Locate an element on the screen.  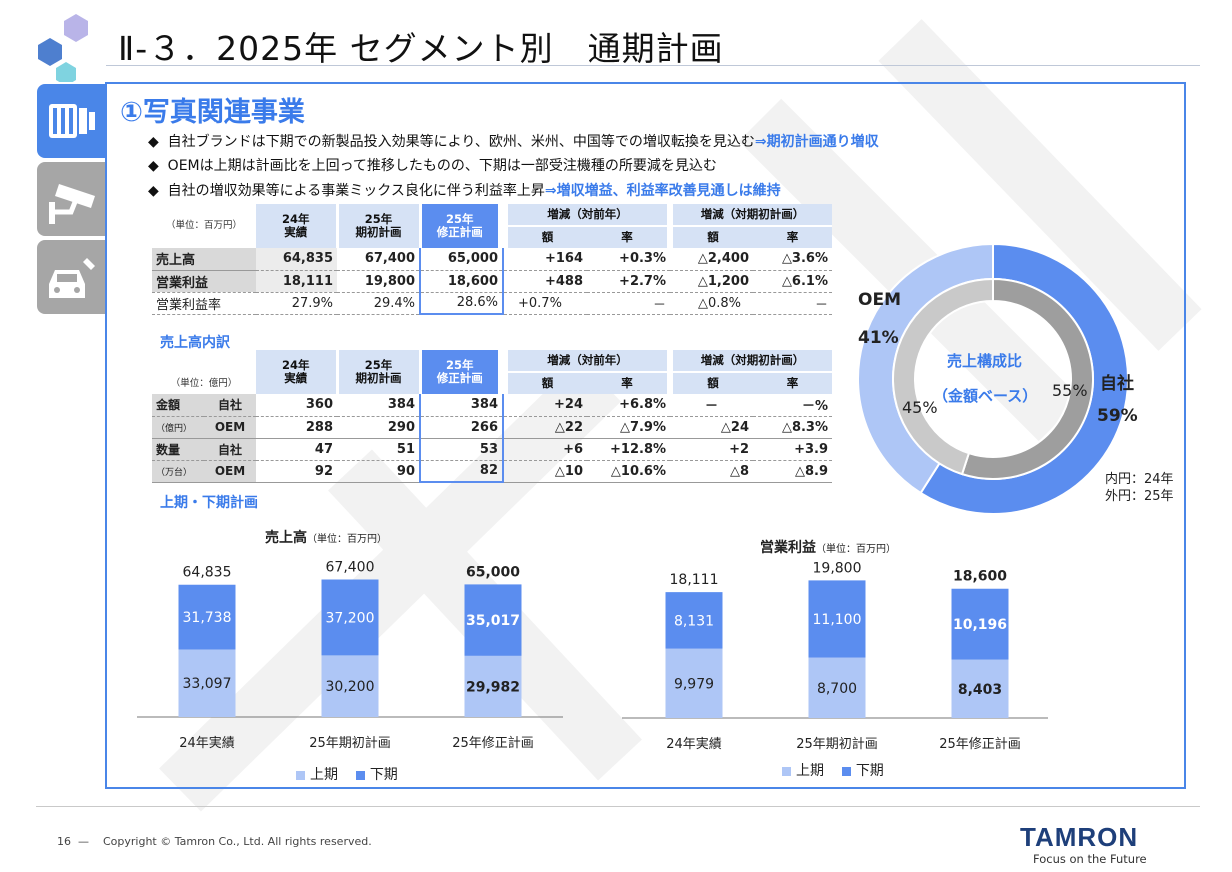
camera-lens-icon is located at coordinates (72, 121).